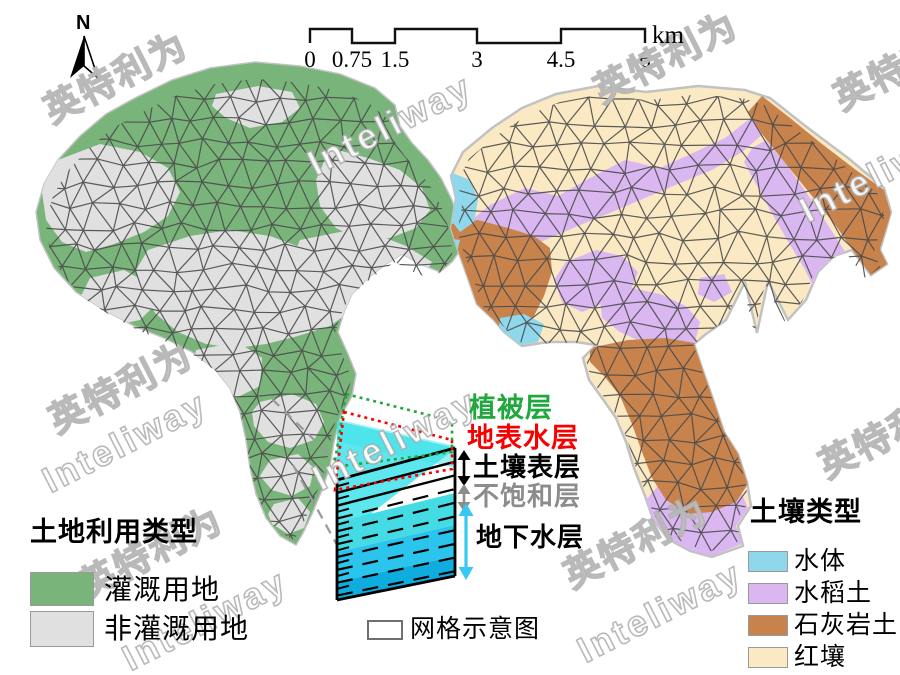 The image size is (900, 675). What do you see at coordinates (527, 496) in the screenshot?
I see `unsaturated-layer-label: 不饱和层` at bounding box center [527, 496].